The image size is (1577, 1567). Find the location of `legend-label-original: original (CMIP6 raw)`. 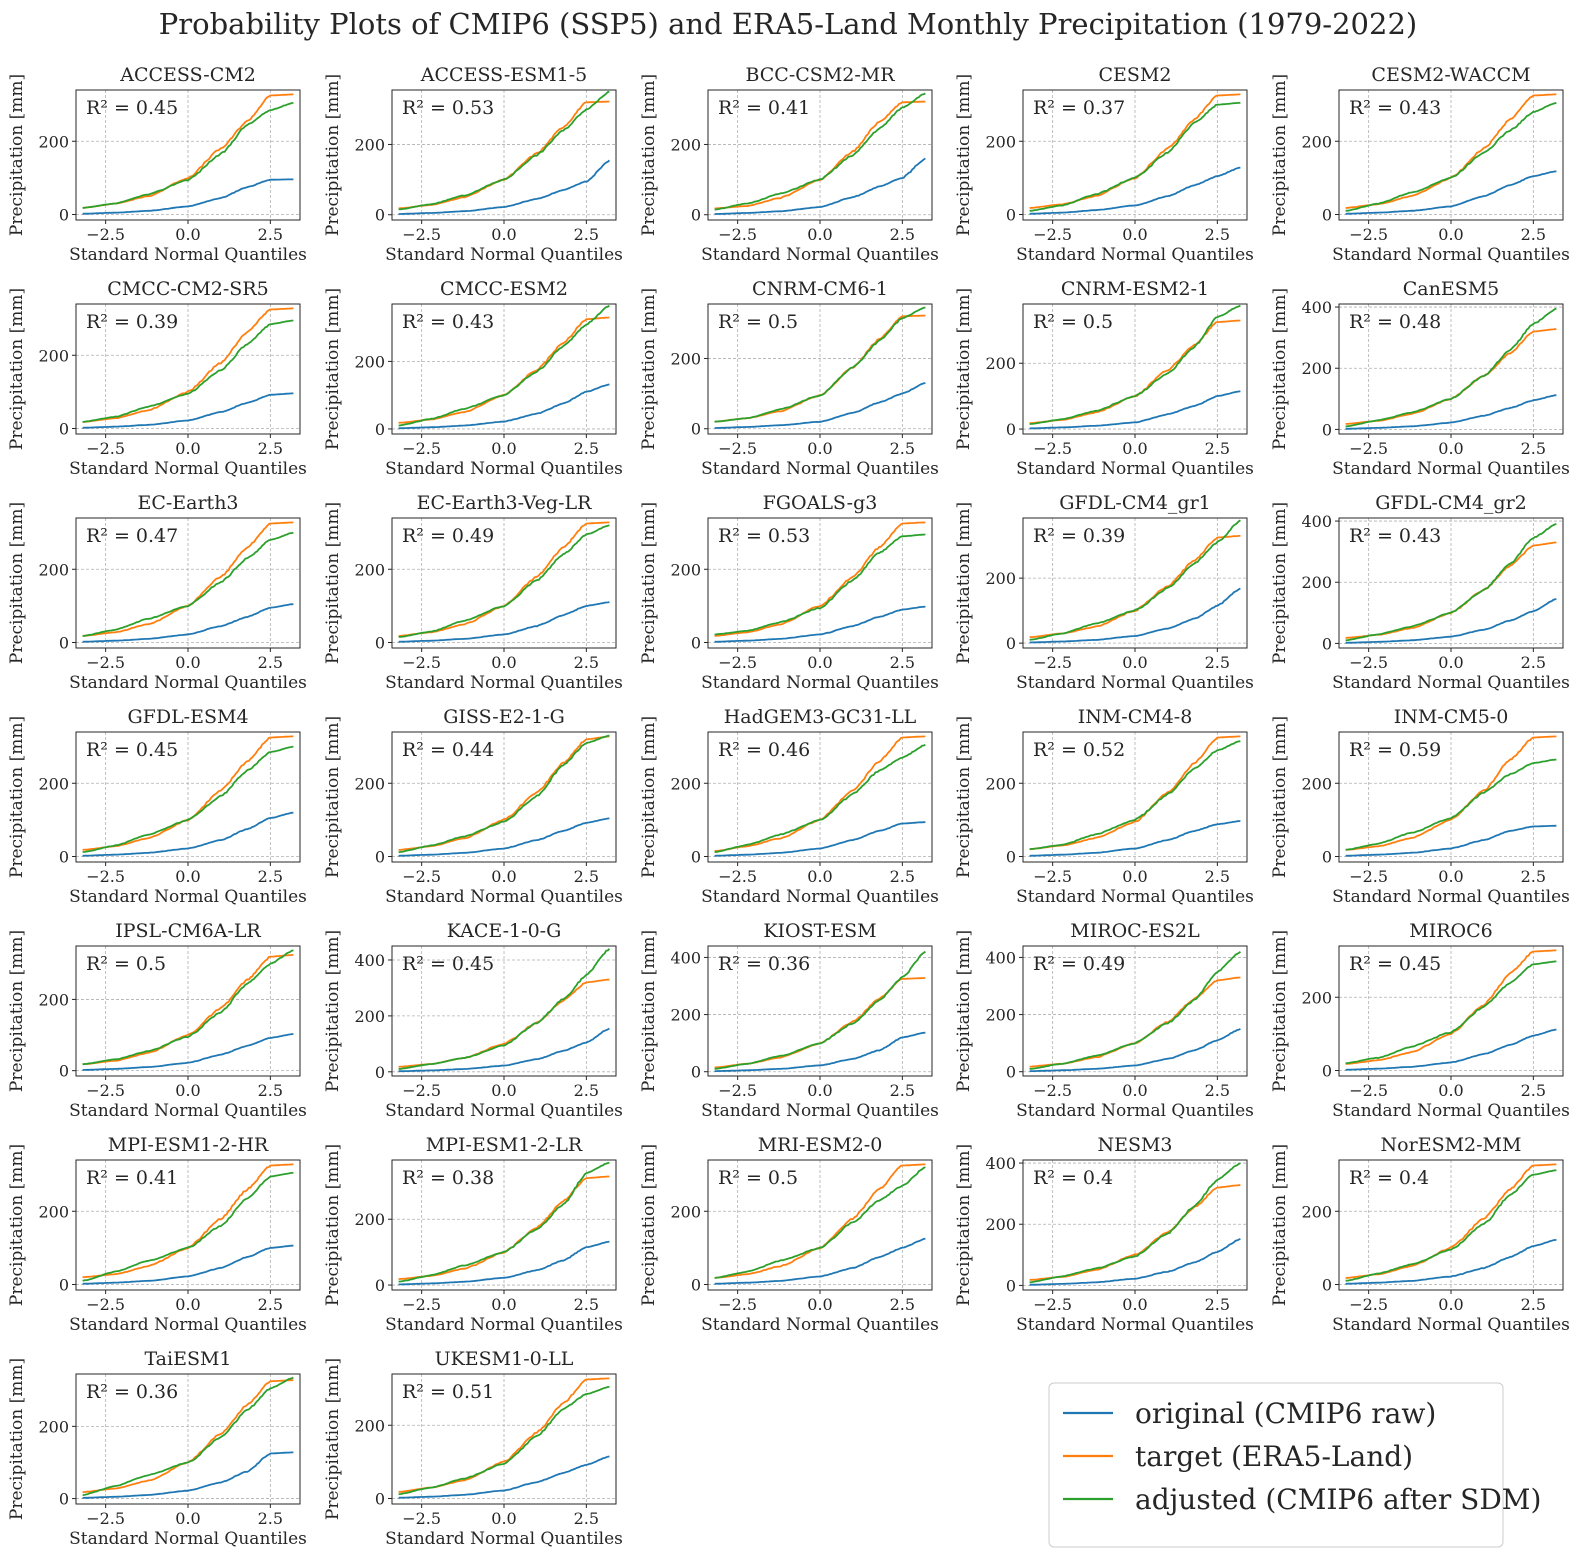

legend-label-original: original (CMIP6 raw) is located at coordinates (1285, 1413).